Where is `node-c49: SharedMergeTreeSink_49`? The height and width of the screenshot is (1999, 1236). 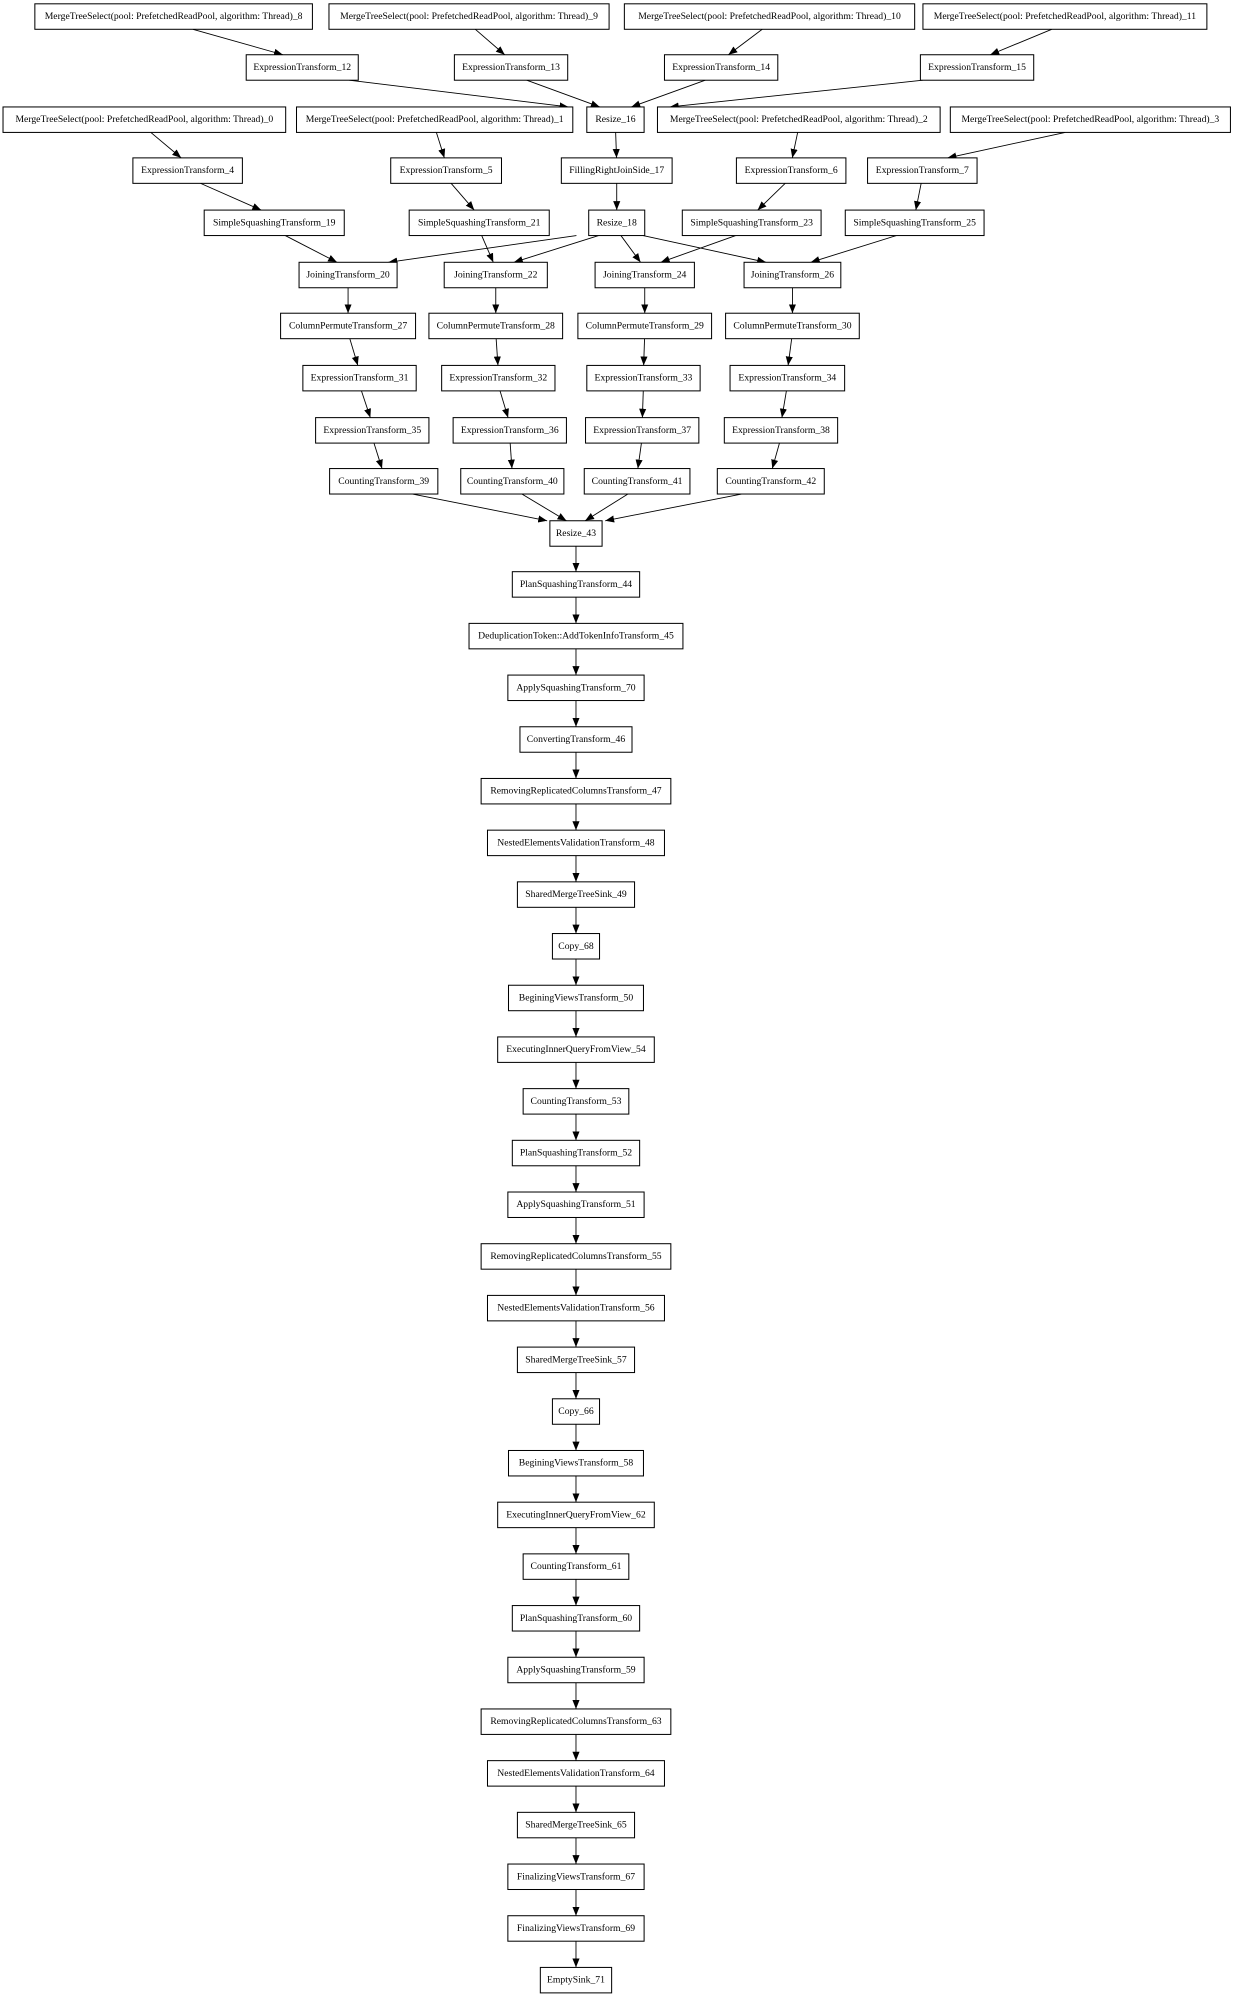
node-c49: SharedMergeTreeSink_49 is located at coordinates (576, 894).